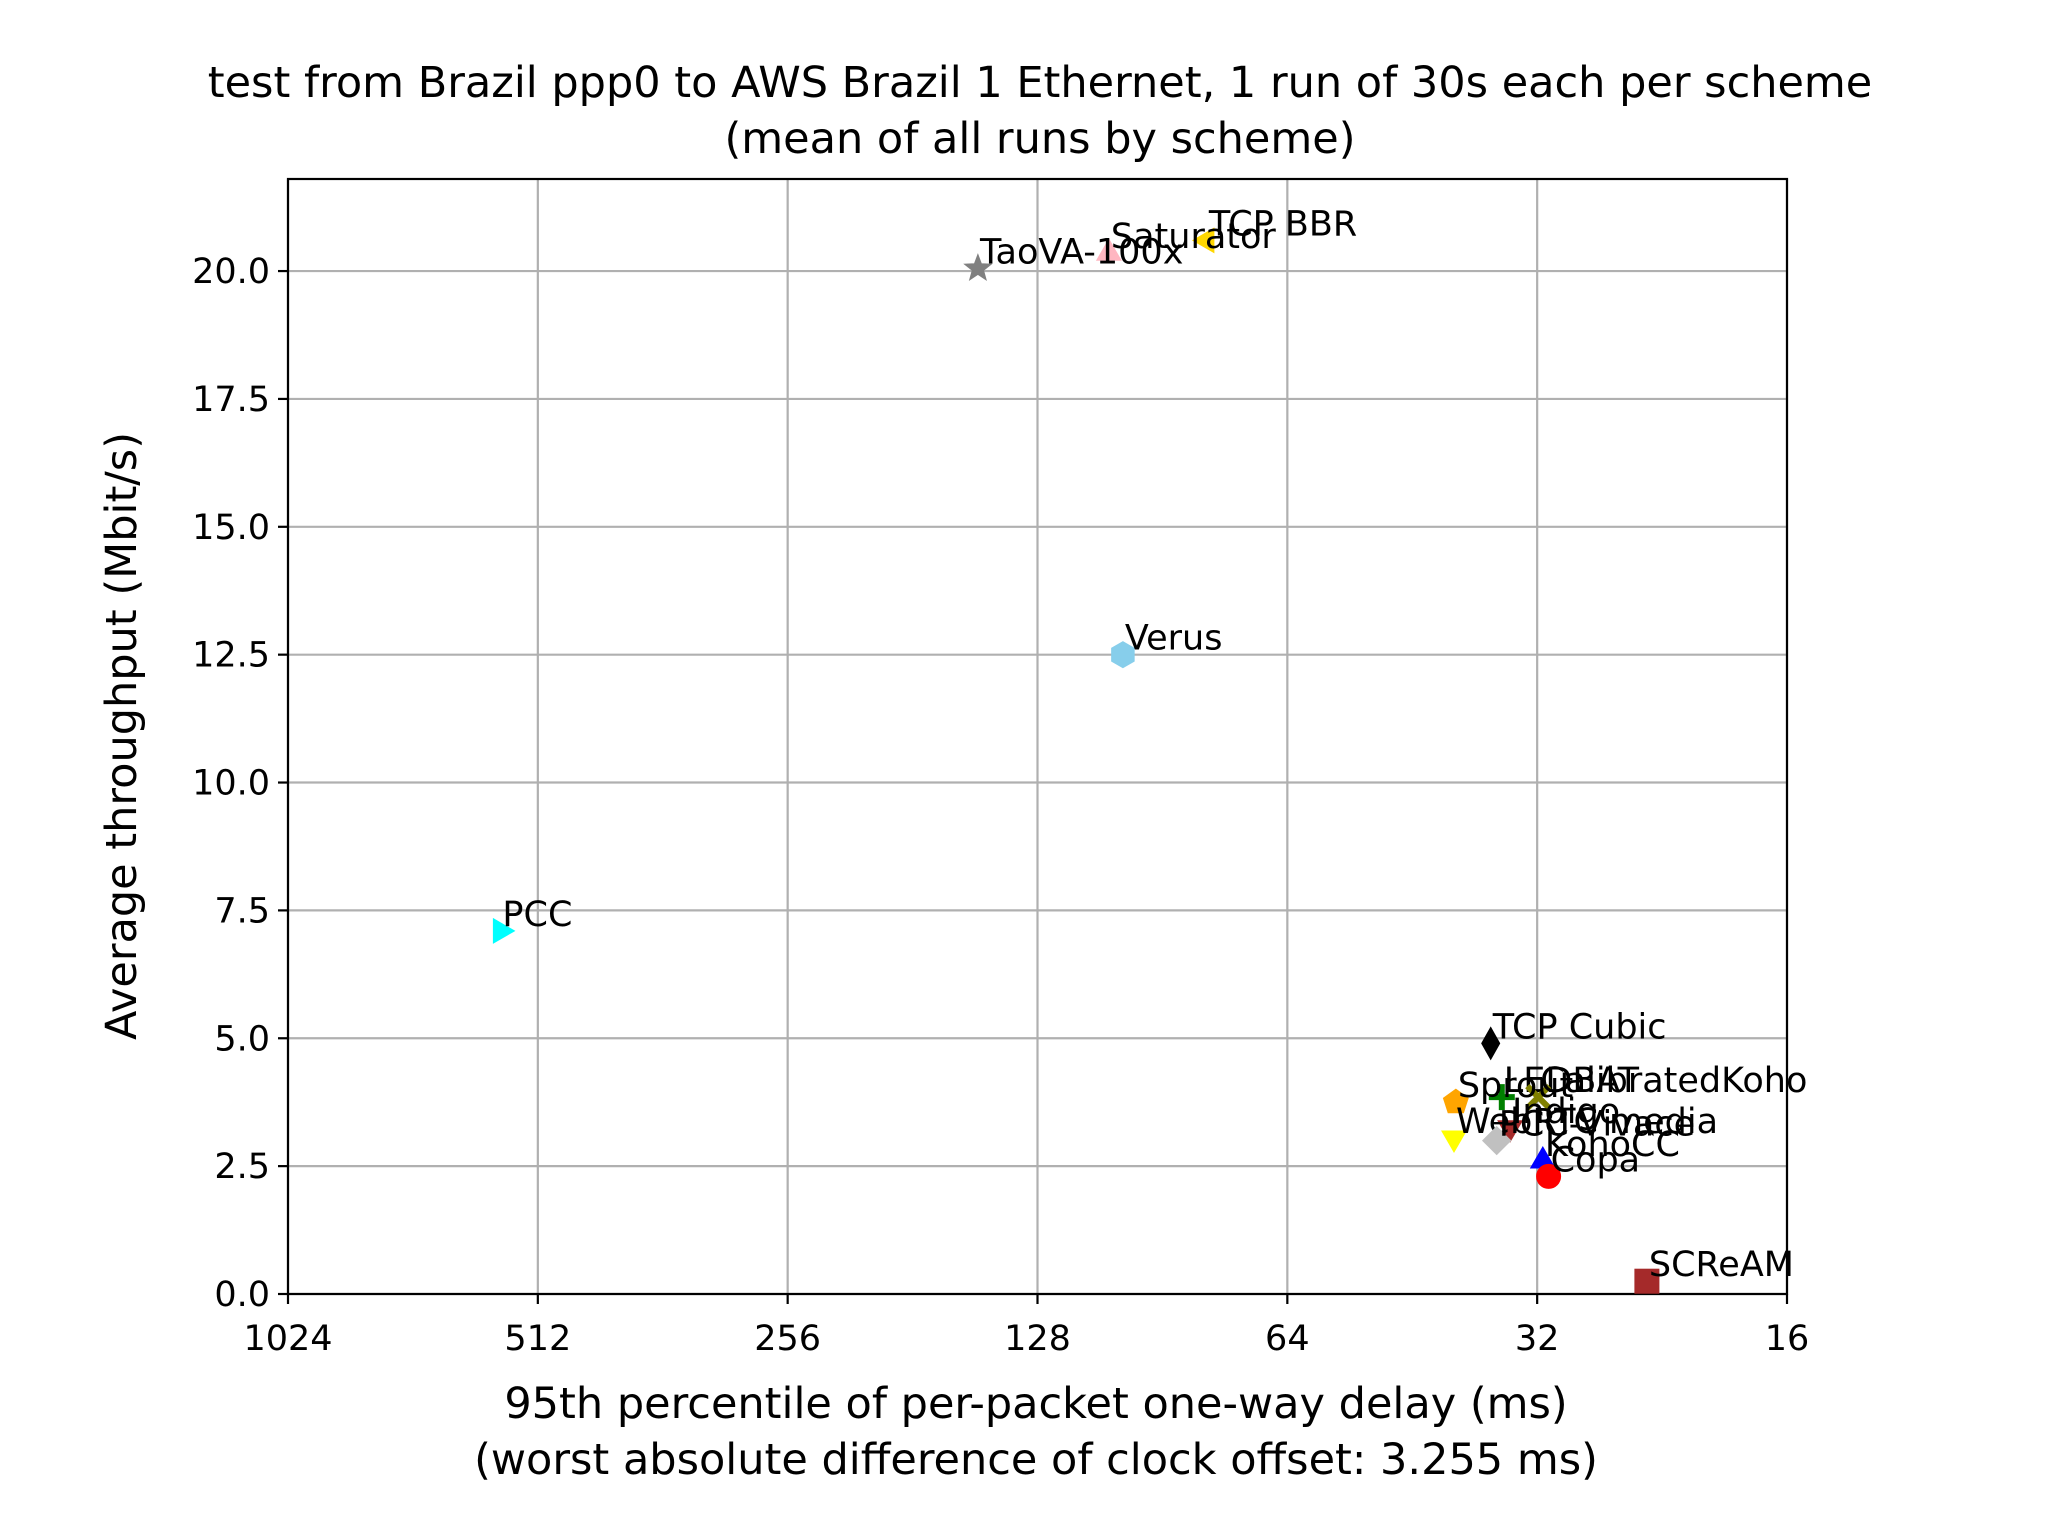 The width and height of the screenshot is (2061, 1538). Describe the element at coordinates (242, 1295) in the screenshot. I see `y-tick-label: 0.0` at that location.